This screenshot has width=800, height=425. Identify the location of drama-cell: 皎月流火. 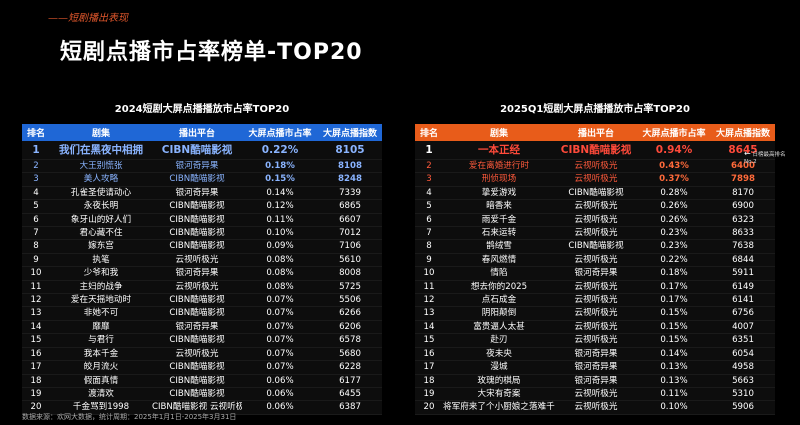
(101, 367).